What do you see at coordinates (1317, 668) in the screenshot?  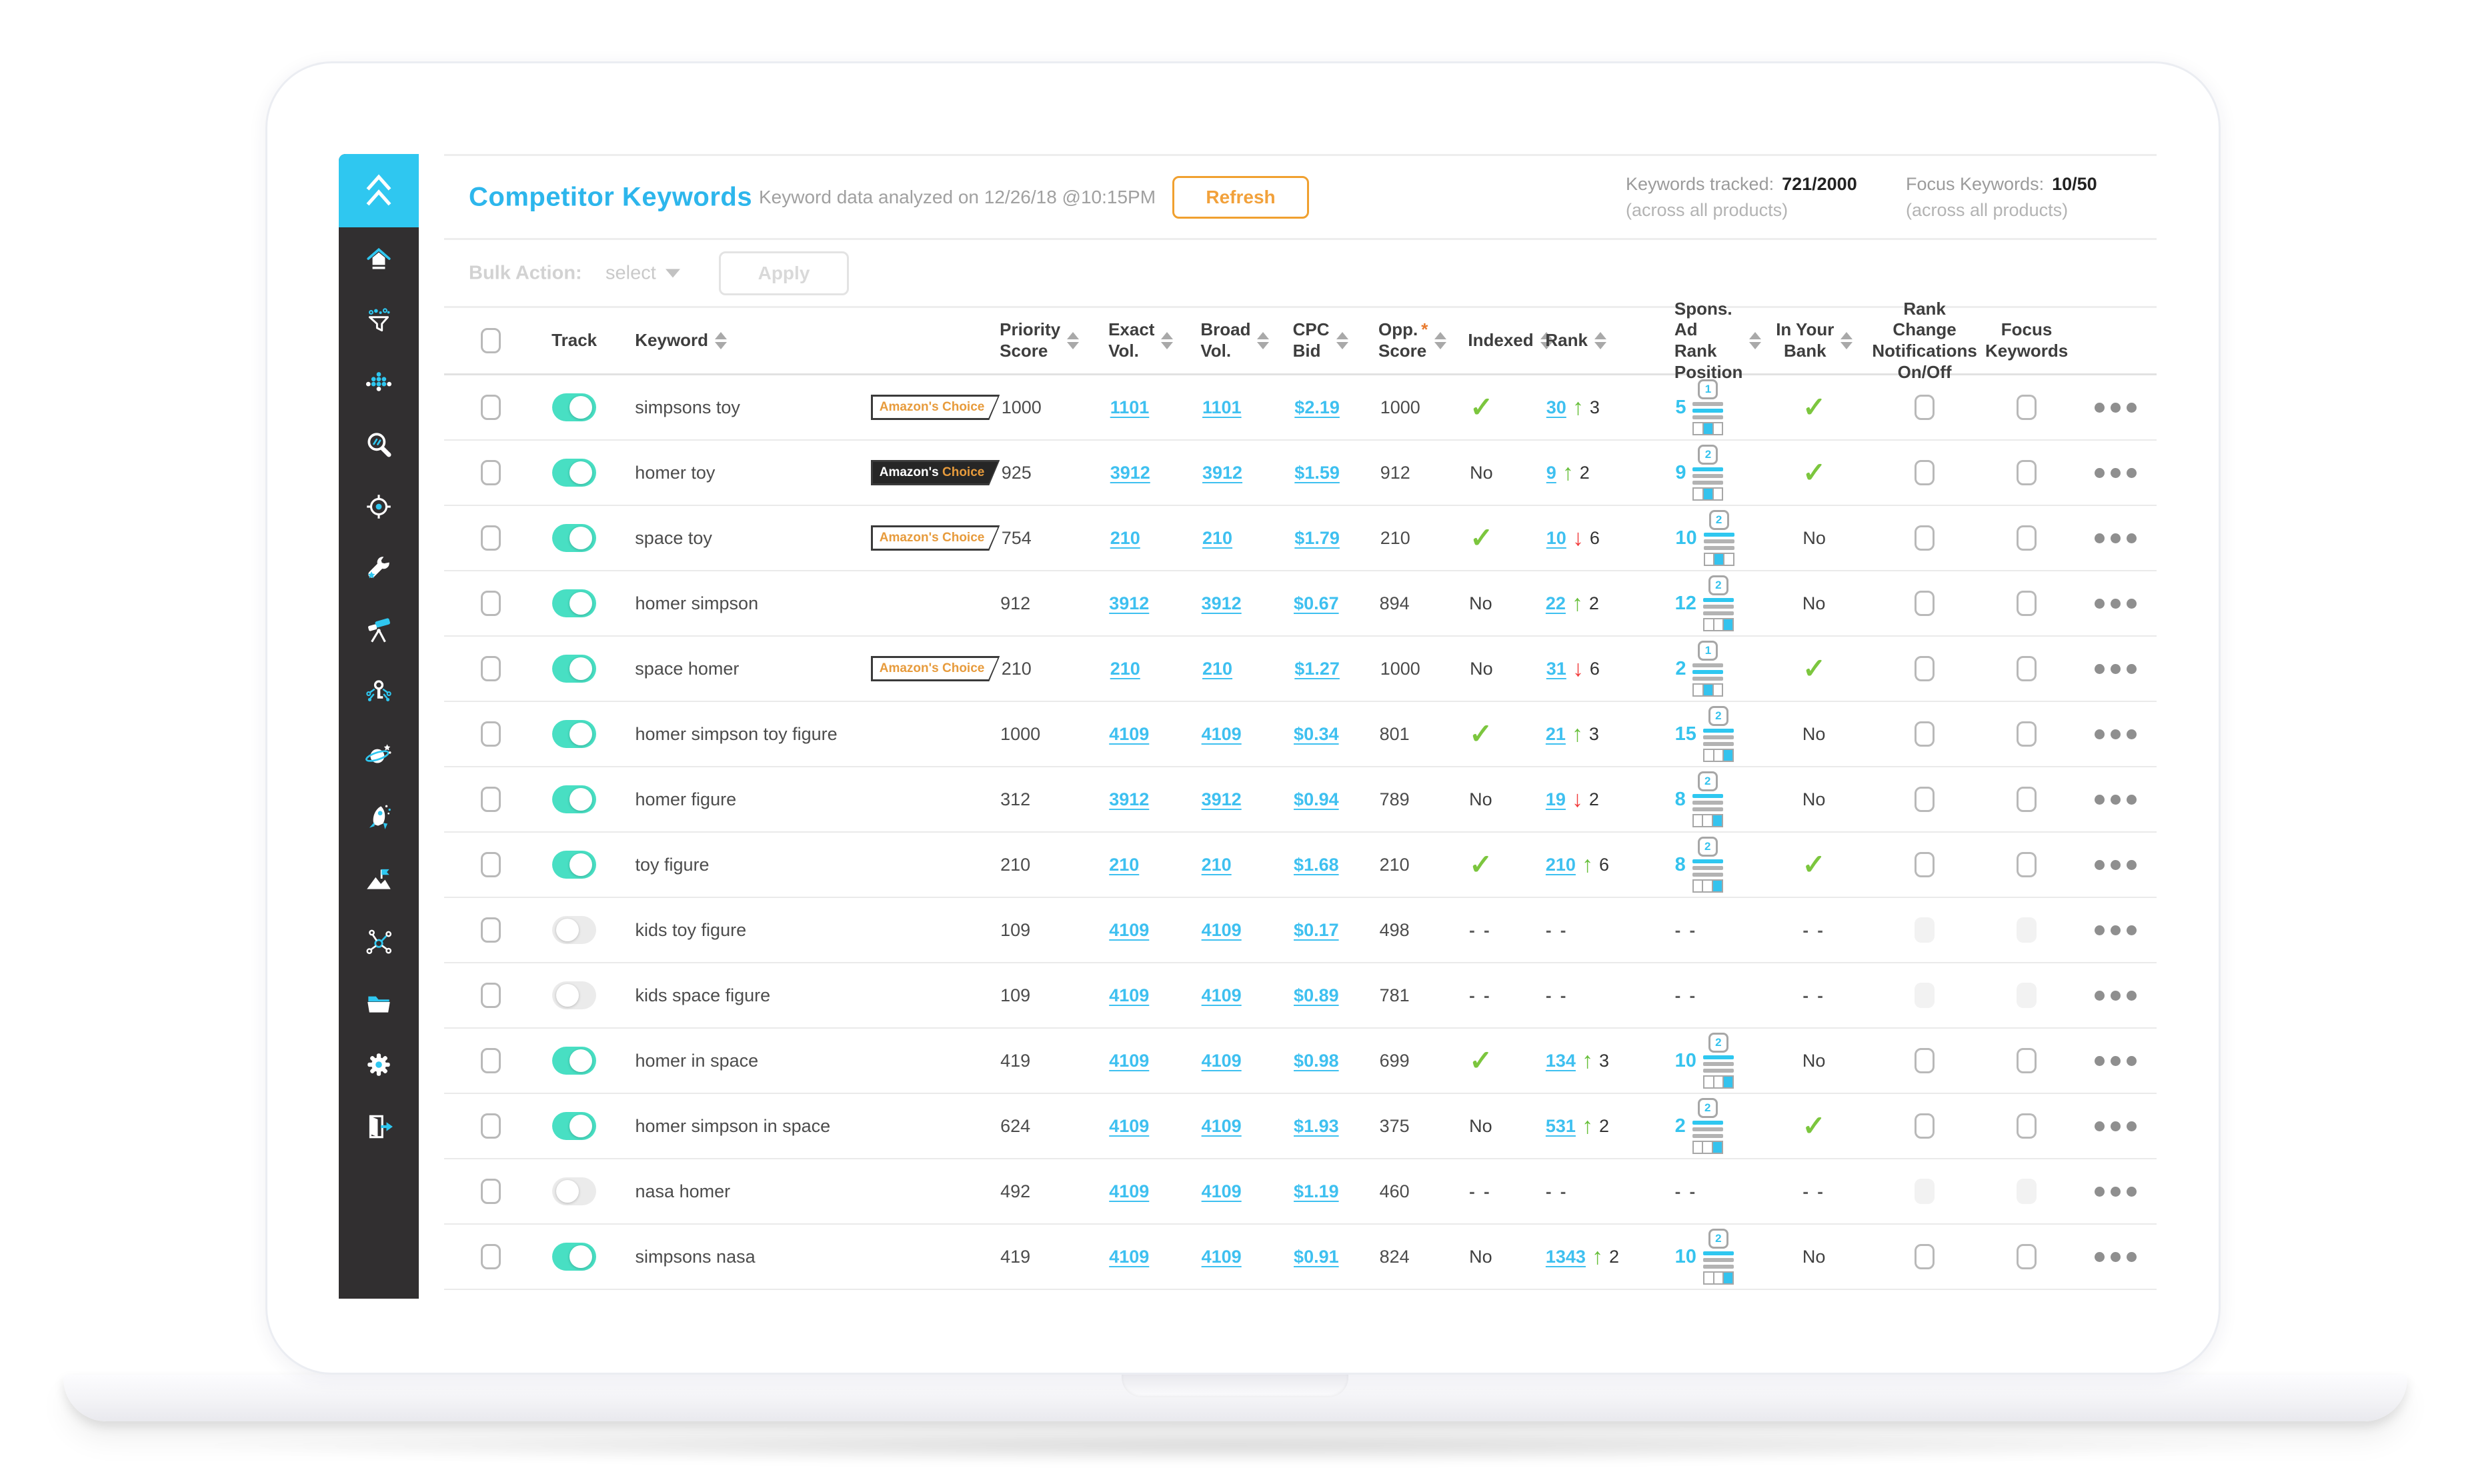 I see `cpc-bid-link: $1.27` at bounding box center [1317, 668].